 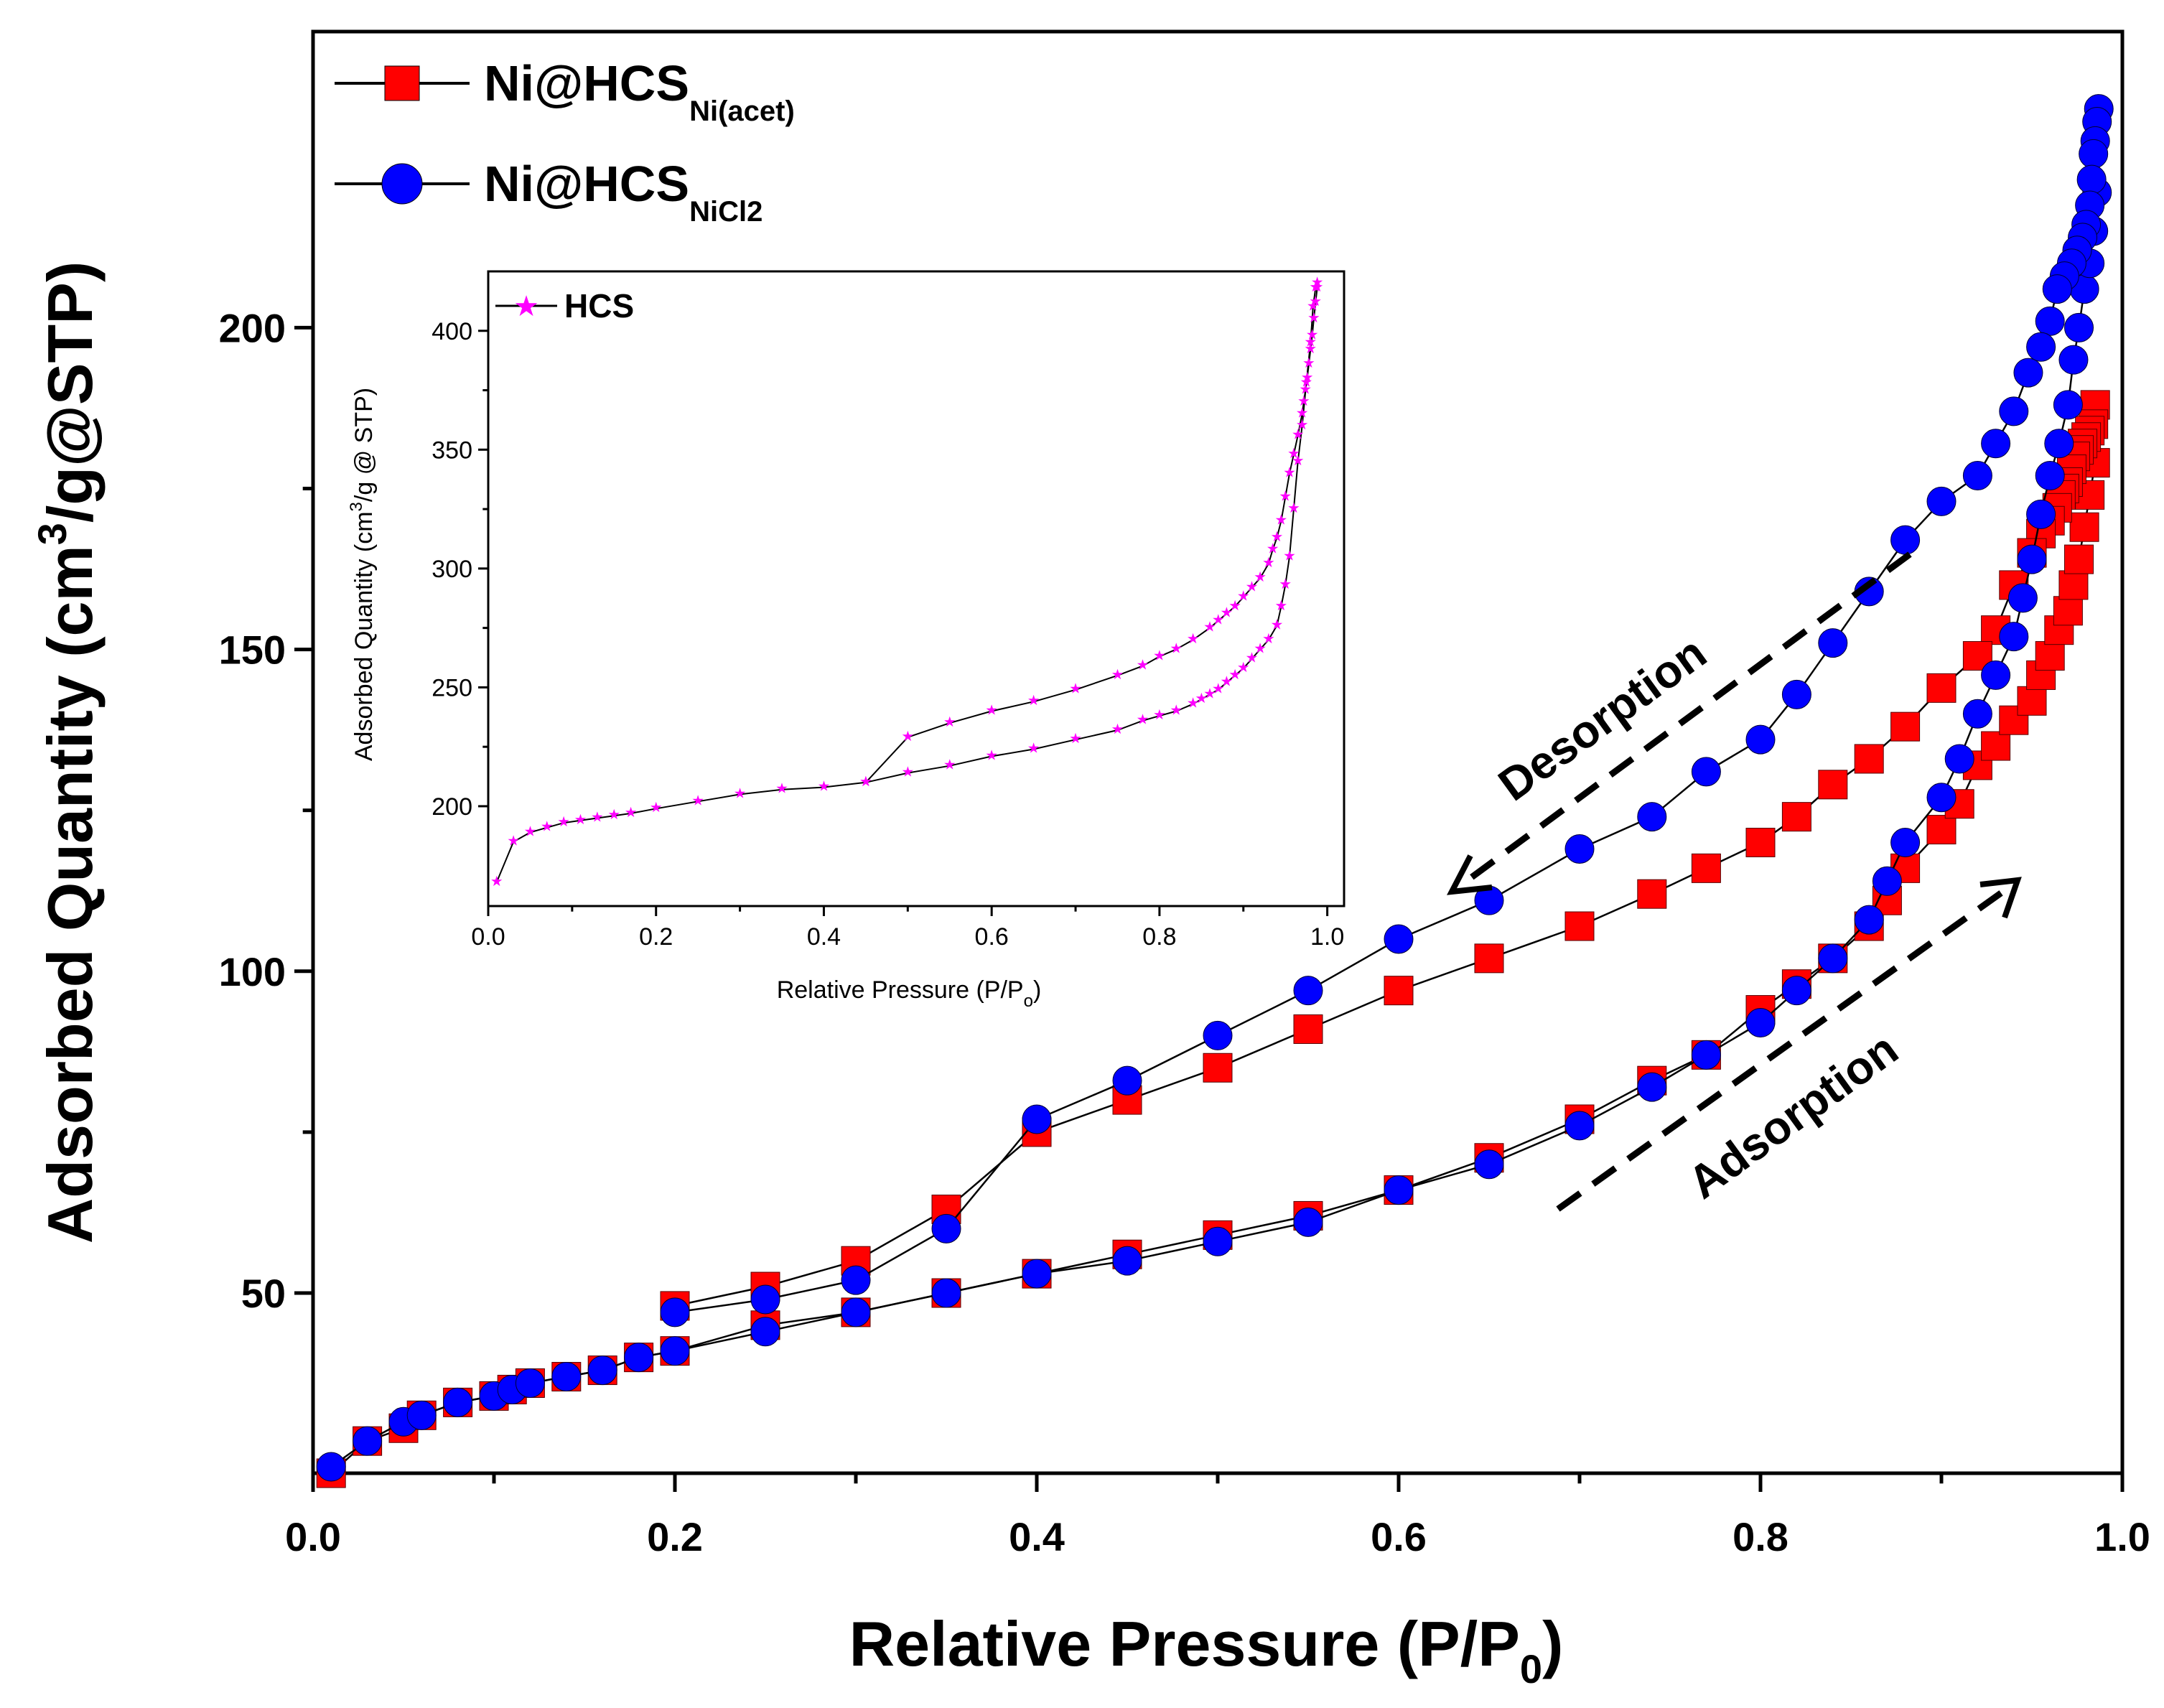 What do you see at coordinates (402, 83) in the screenshot?
I see `legend-marker-ni-acet` at bounding box center [402, 83].